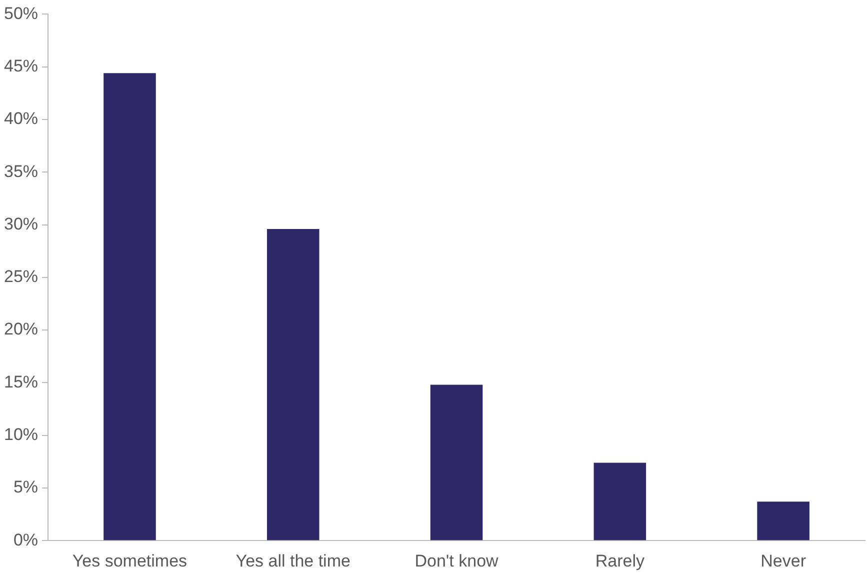 The image size is (867, 575). I want to click on y-tick-label: 40%, so click(21, 118).